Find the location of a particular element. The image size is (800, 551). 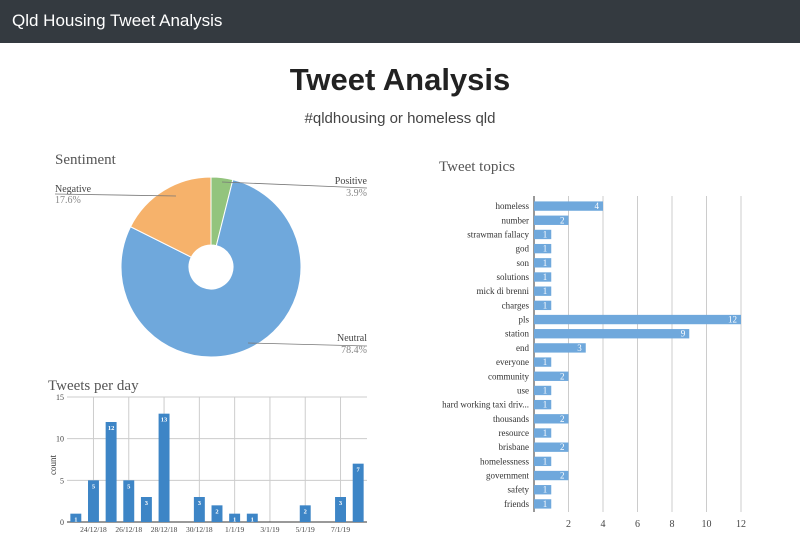

day-ytick-label: 5 is located at coordinates (62, 480).